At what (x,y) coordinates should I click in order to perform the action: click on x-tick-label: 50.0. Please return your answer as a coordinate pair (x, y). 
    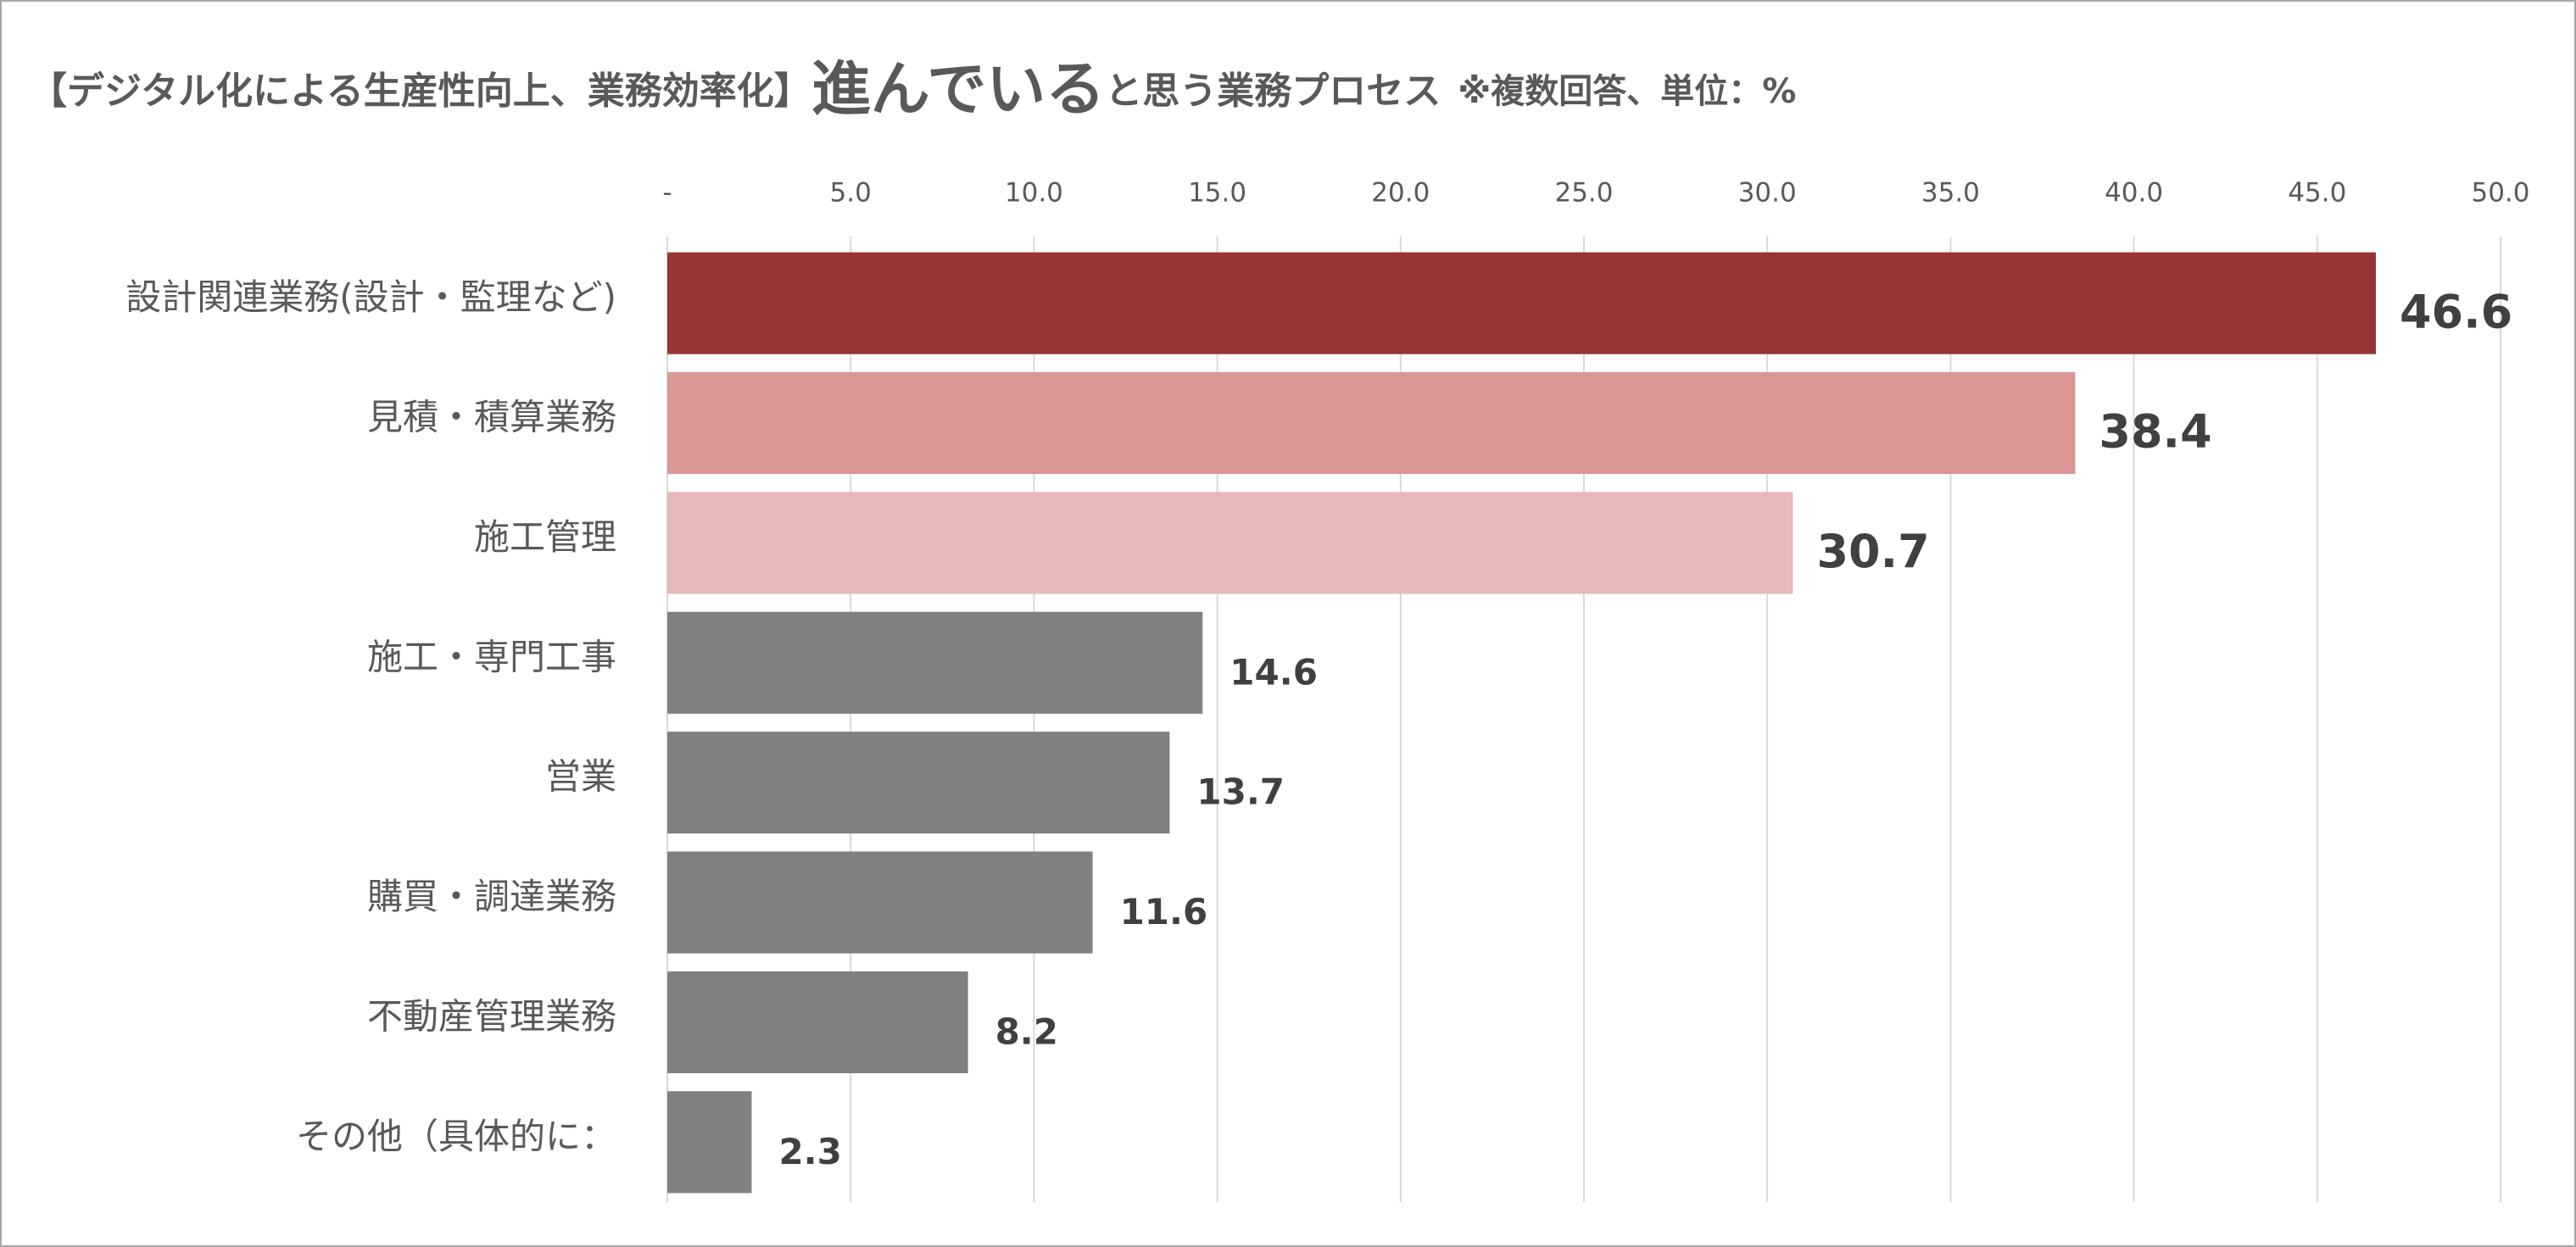
    Looking at the image, I should click on (2500, 193).